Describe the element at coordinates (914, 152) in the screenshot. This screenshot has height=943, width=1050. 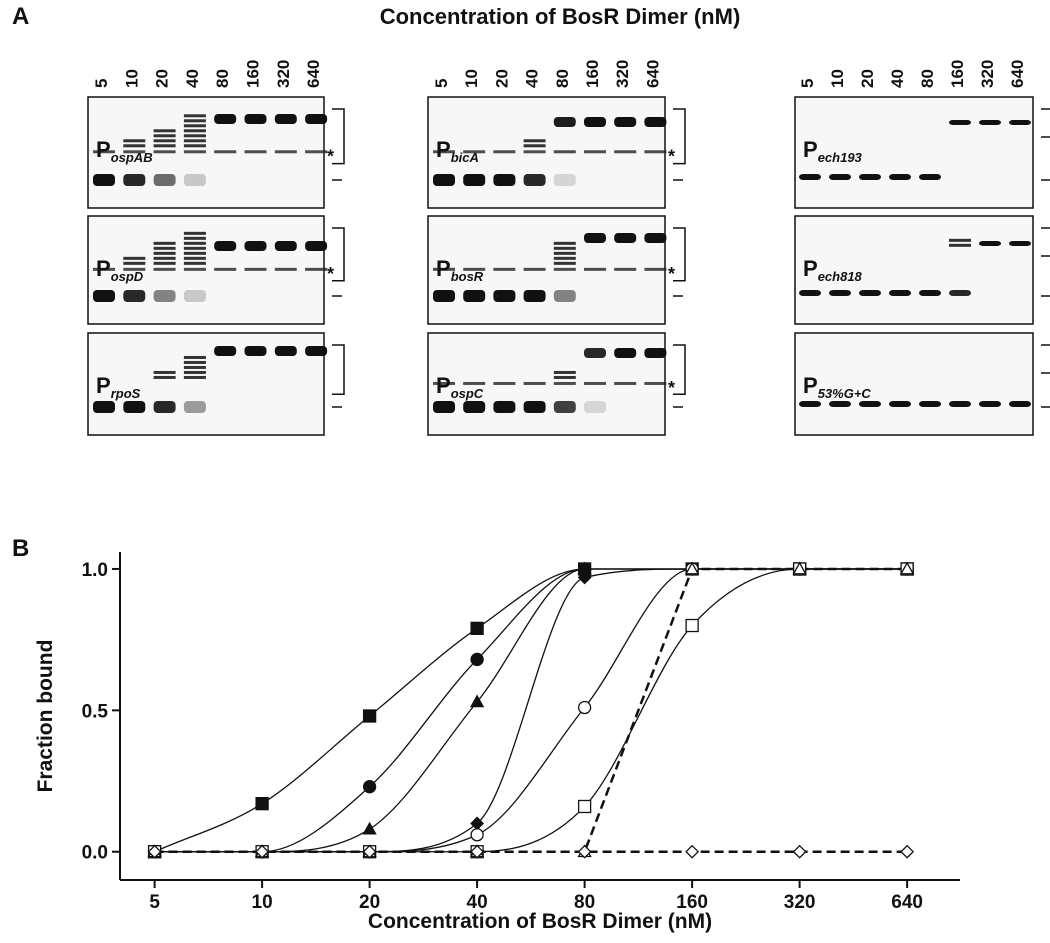
I see `gel-frame` at that location.